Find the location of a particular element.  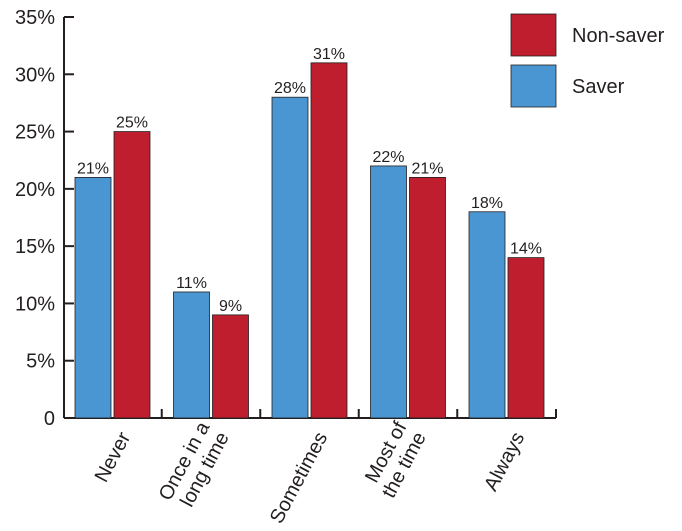

y-tick-label: 25% is located at coordinates (35, 133).